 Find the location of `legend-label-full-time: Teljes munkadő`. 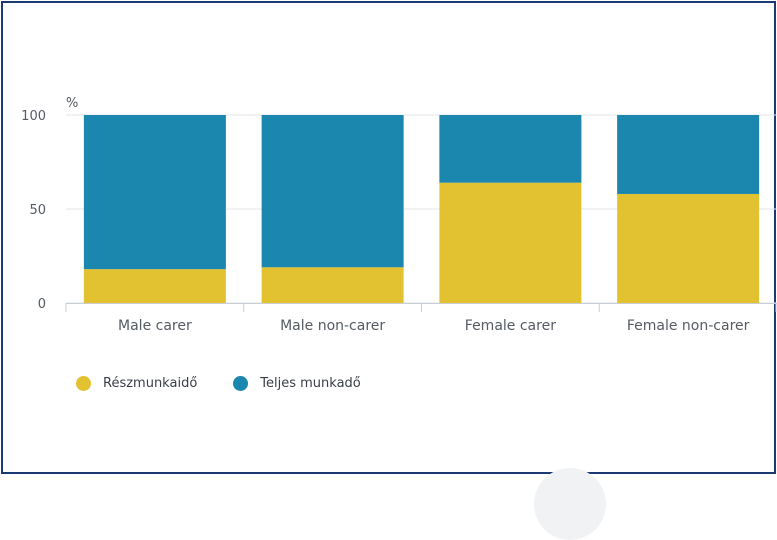

legend-label-full-time: Teljes munkadő is located at coordinates (310, 383).